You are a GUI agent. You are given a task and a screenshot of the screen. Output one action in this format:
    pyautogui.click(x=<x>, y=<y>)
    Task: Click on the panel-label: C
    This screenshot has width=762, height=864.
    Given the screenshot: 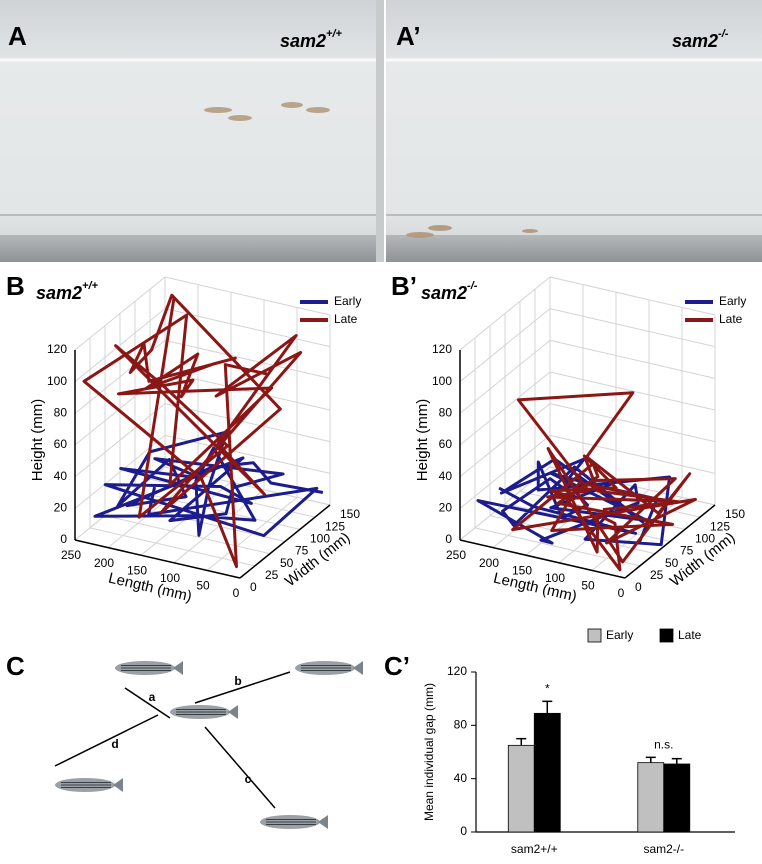 What is the action you would take?
    pyautogui.click(x=15, y=666)
    